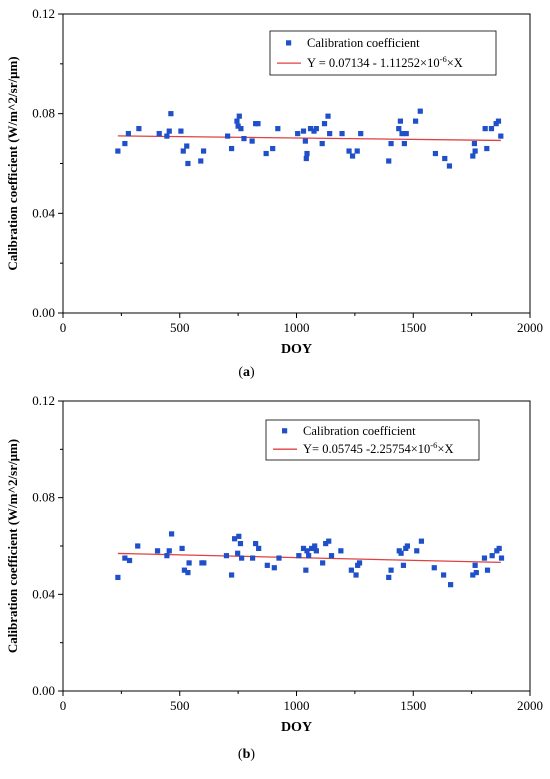 Image resolution: width=550 pixels, height=779 pixels. Describe the element at coordinates (530, 327) in the screenshot. I see `panel-a-x-tick-label: 2000` at that location.